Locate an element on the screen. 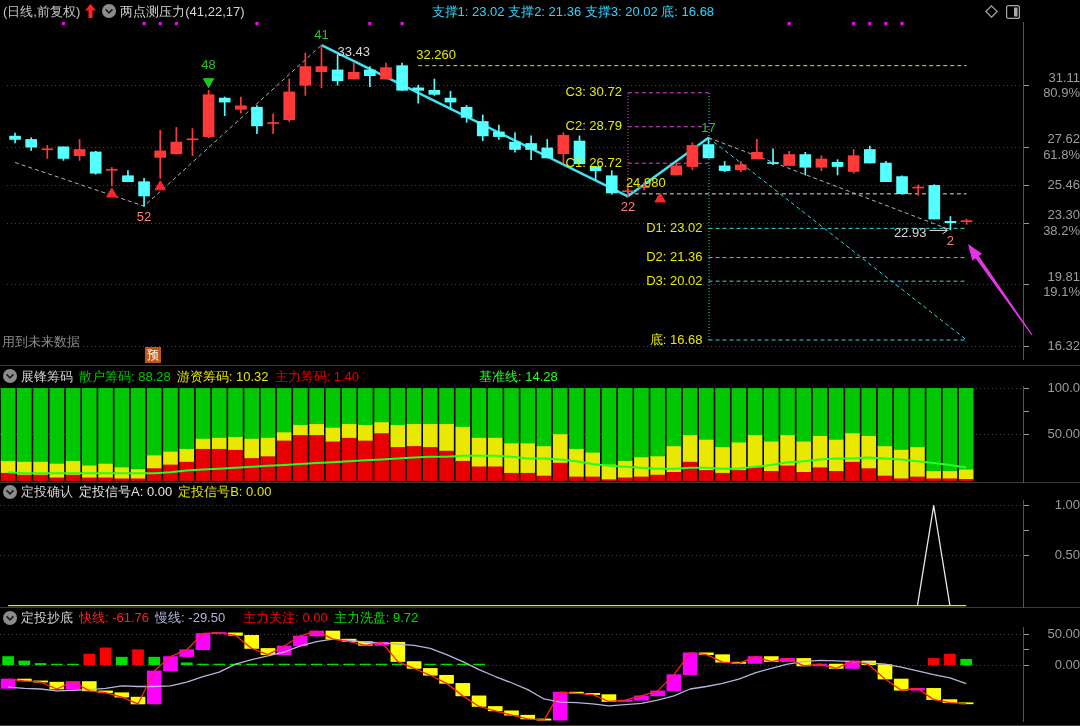 This screenshot has height=726, width=1080. y-tick-label: 16.32 is located at coordinates (1063, 345).